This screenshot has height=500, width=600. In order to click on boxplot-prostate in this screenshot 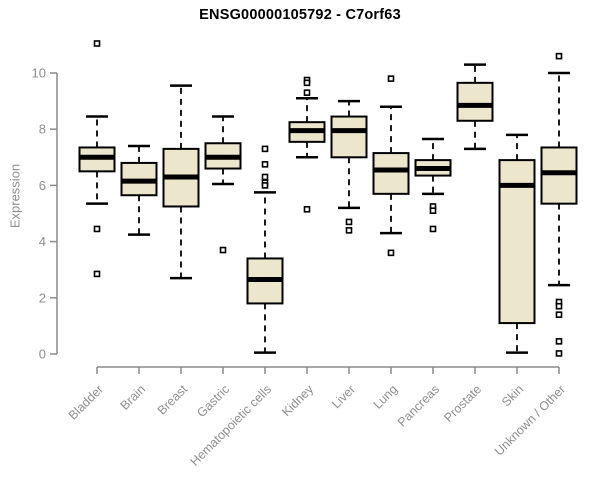, I will do `click(475, 107)`.